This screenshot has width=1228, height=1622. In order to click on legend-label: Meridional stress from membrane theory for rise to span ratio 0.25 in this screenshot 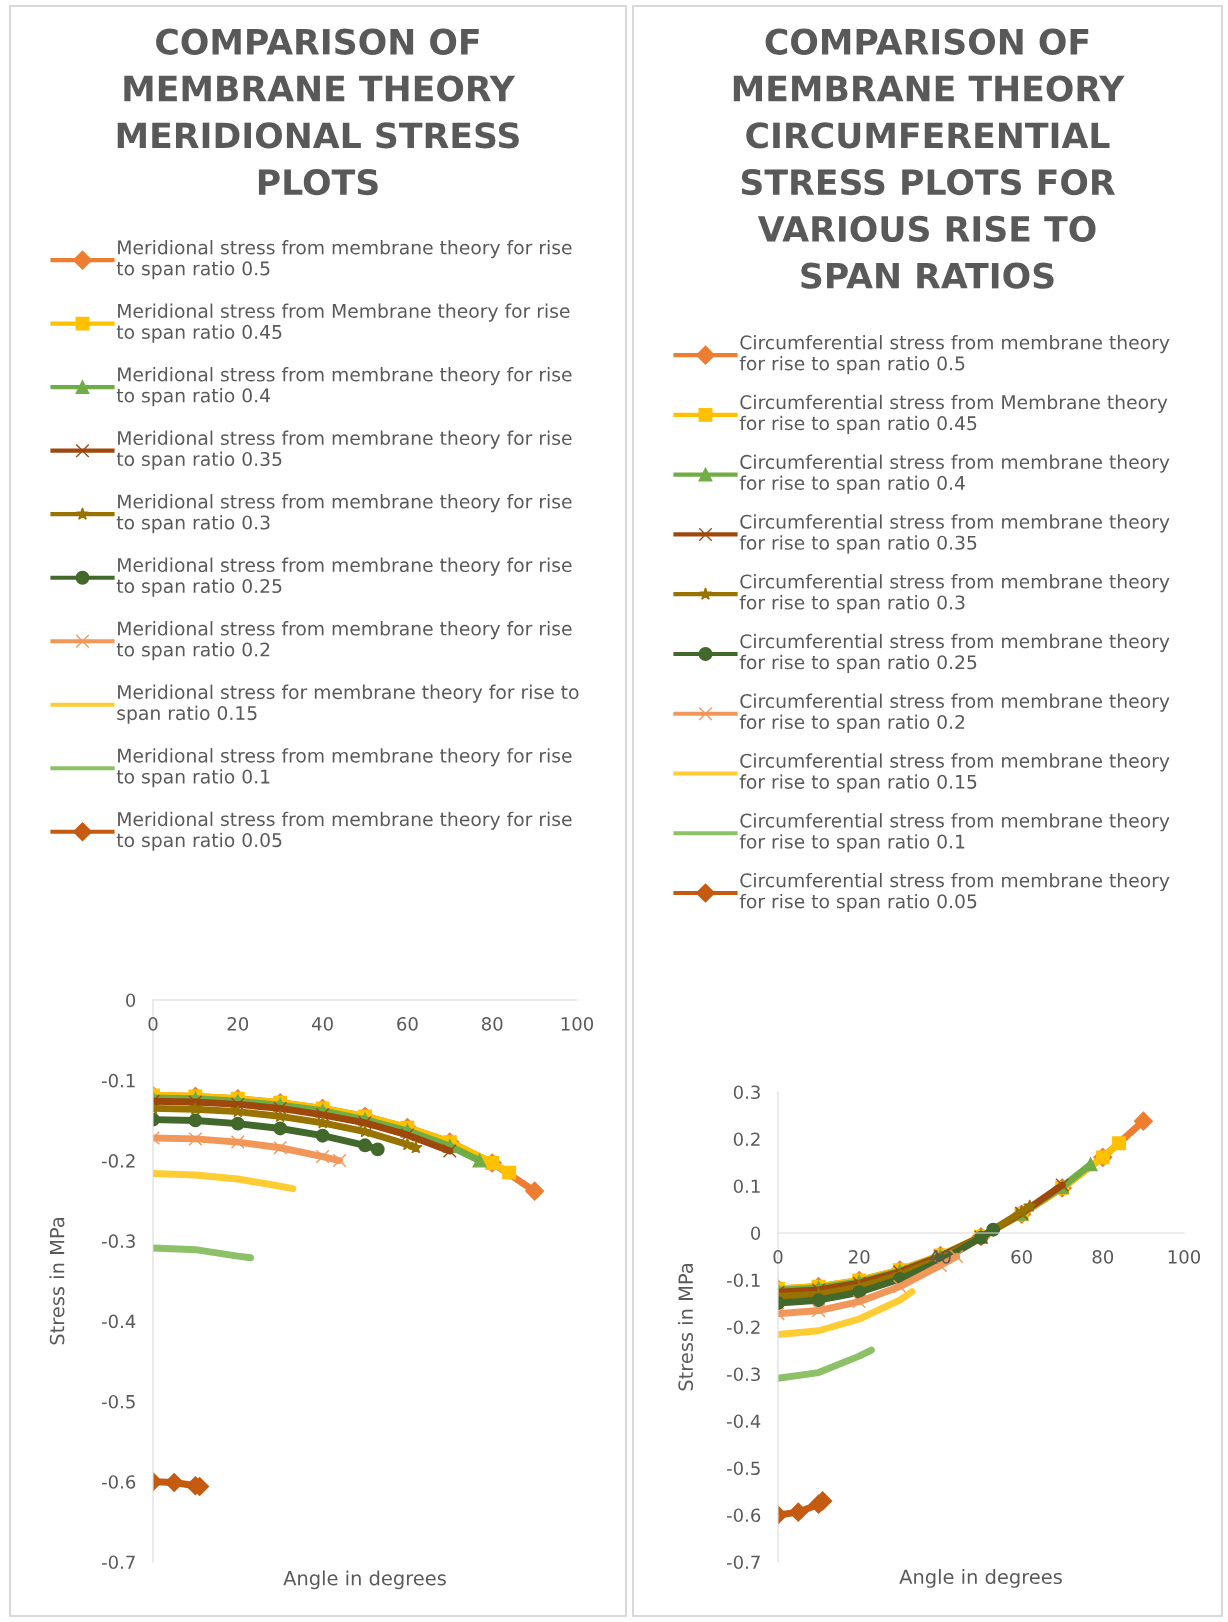, I will do `click(344, 577)`.